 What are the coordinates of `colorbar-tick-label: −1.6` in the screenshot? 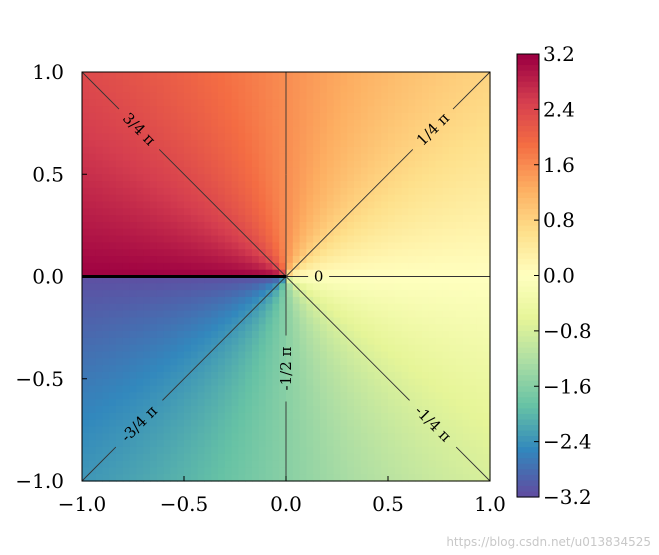 It's located at (567, 386).